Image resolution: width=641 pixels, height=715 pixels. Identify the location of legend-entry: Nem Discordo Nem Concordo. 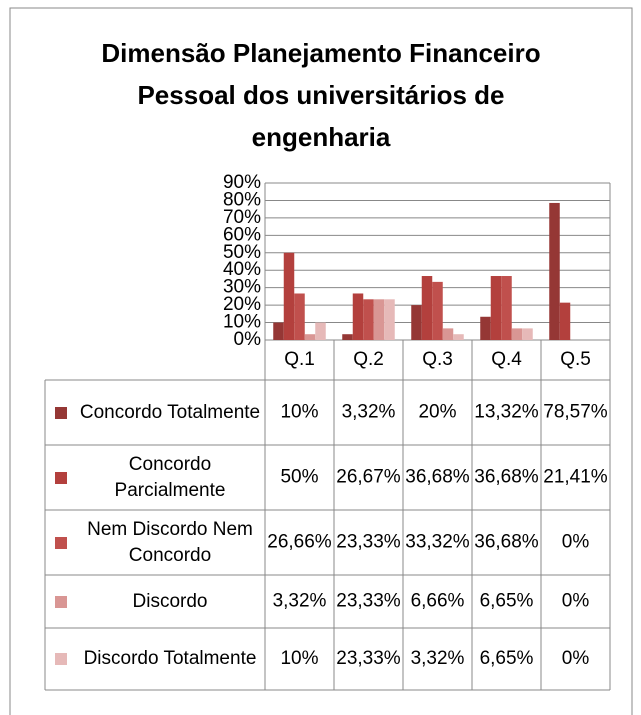
(155, 542).